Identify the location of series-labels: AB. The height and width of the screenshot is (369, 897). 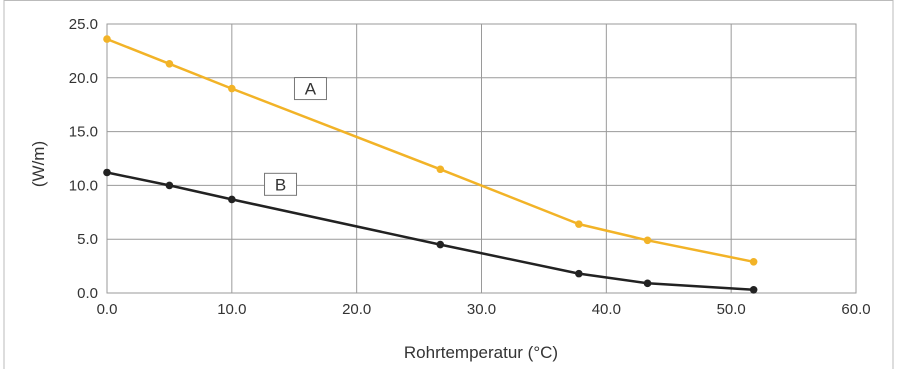
(295, 136).